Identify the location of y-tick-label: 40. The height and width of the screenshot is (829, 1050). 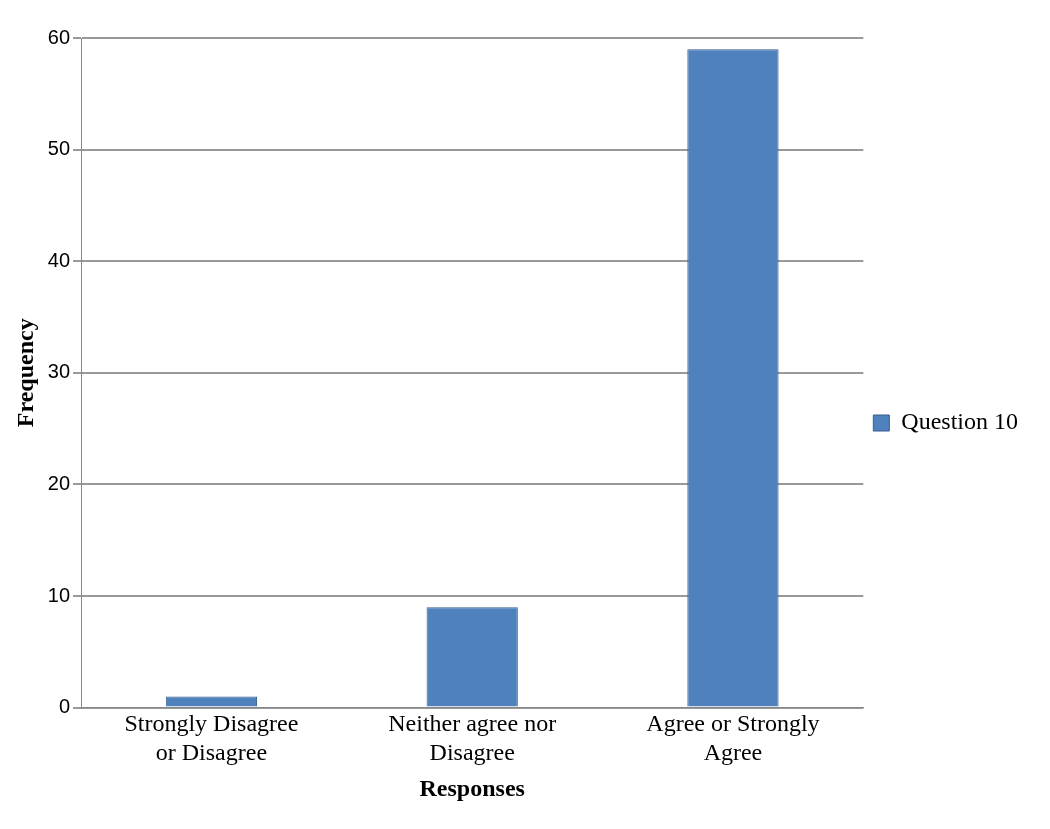
(59, 259).